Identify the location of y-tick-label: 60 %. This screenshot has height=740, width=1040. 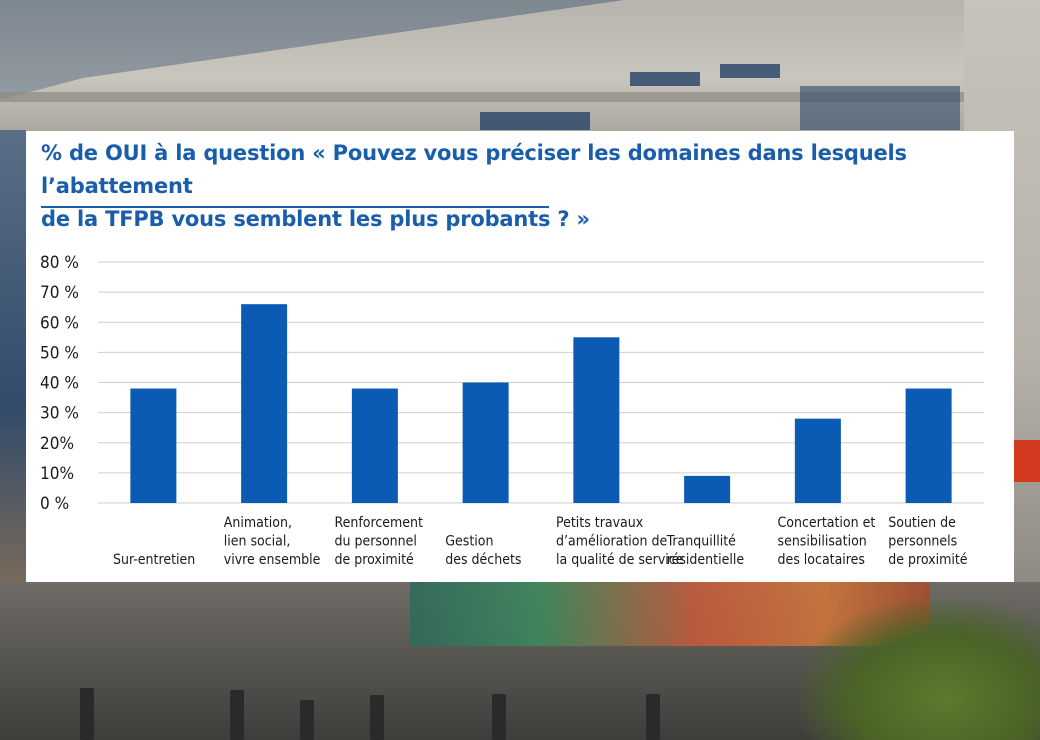
(59, 323).